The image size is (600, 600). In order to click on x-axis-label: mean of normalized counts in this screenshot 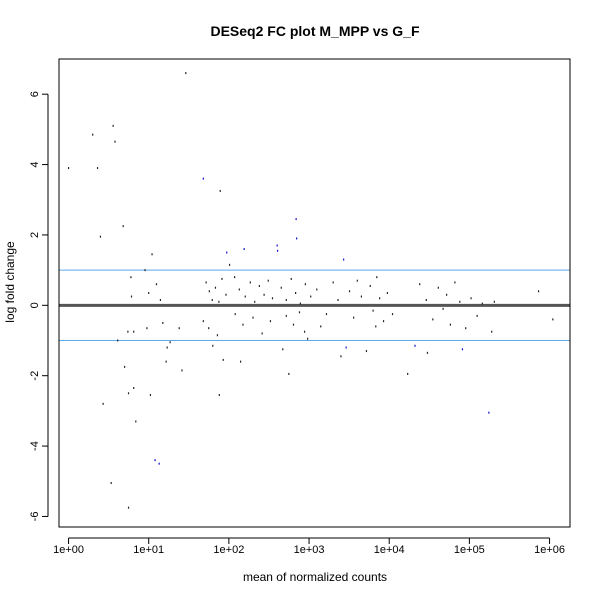, I will do `click(315, 577)`.